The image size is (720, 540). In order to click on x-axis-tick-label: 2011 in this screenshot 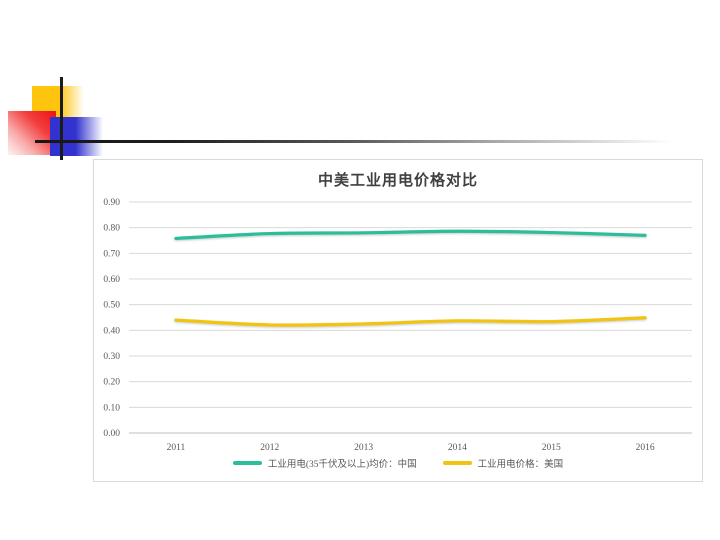, I will do `click(176, 448)`.